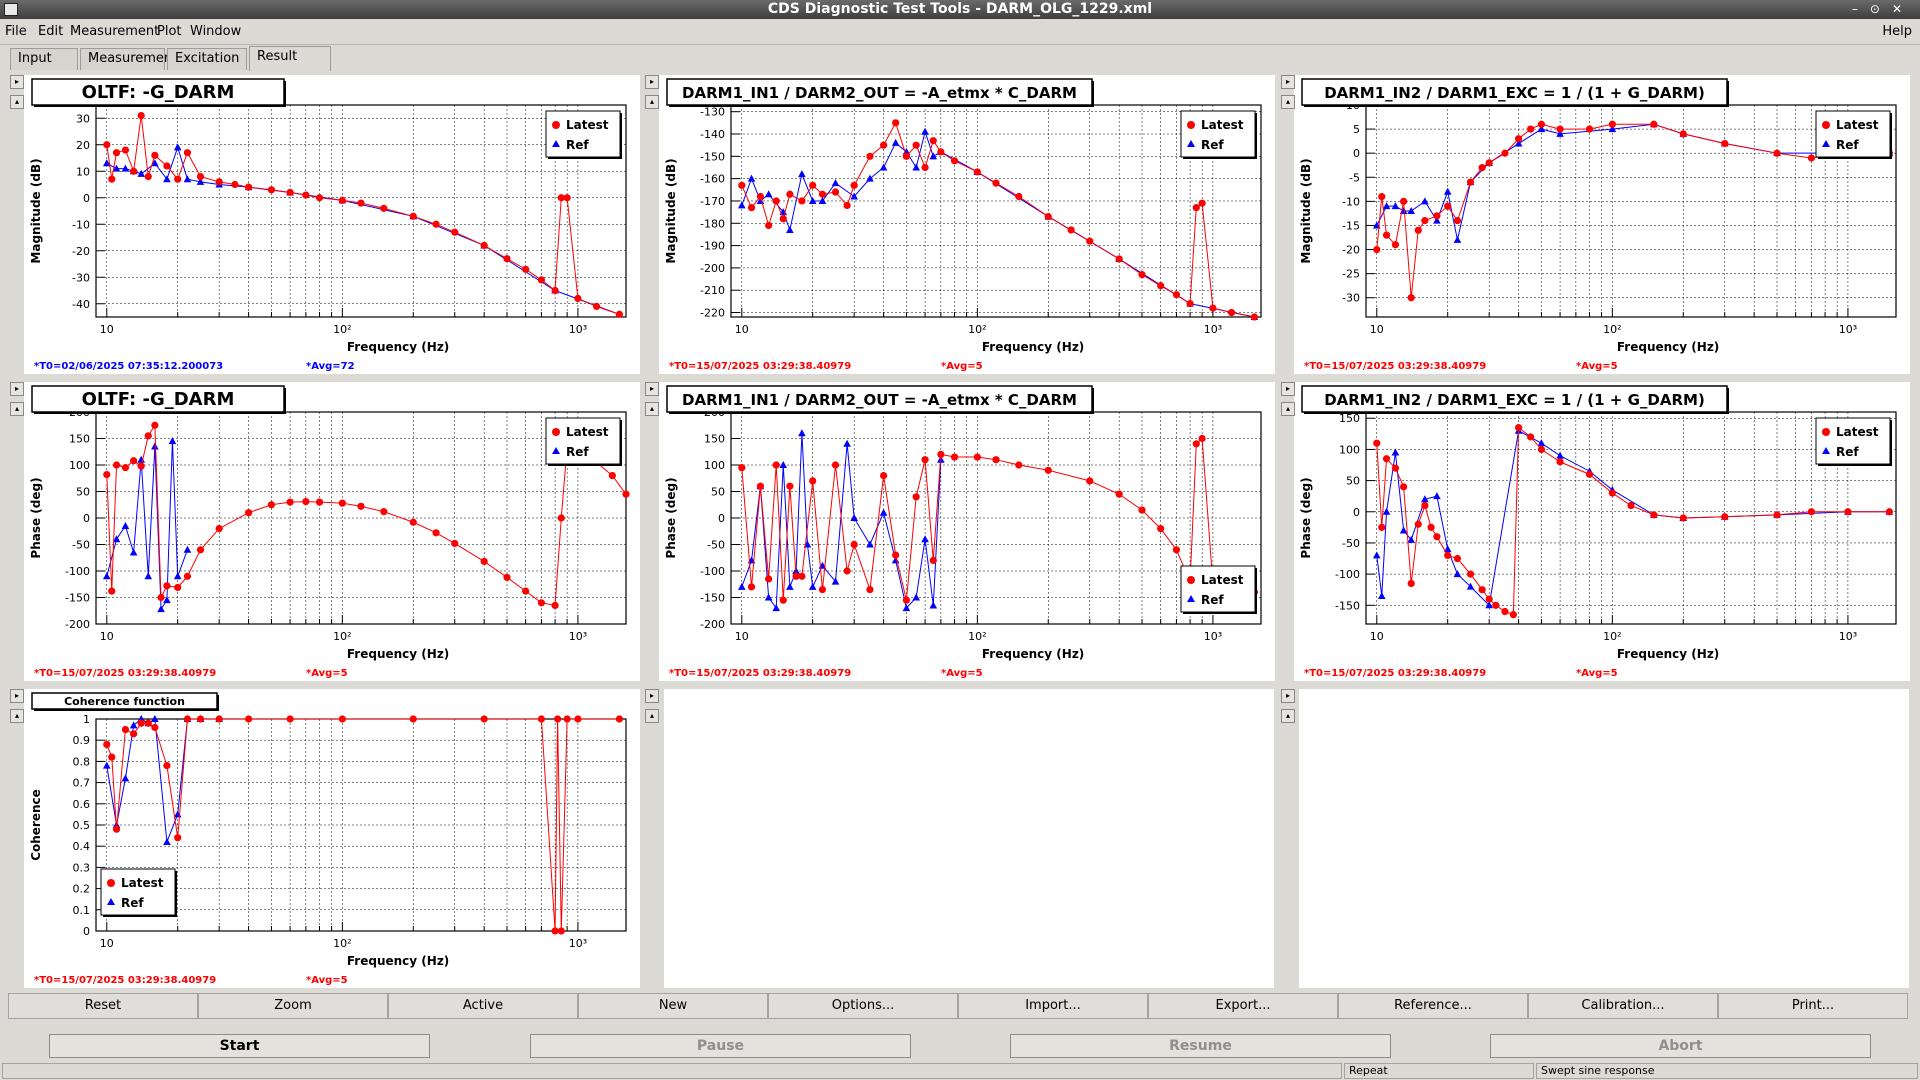 The width and height of the screenshot is (1920, 1080). What do you see at coordinates (1200, 1046) in the screenshot?
I see `resume-button: Resume` at bounding box center [1200, 1046].